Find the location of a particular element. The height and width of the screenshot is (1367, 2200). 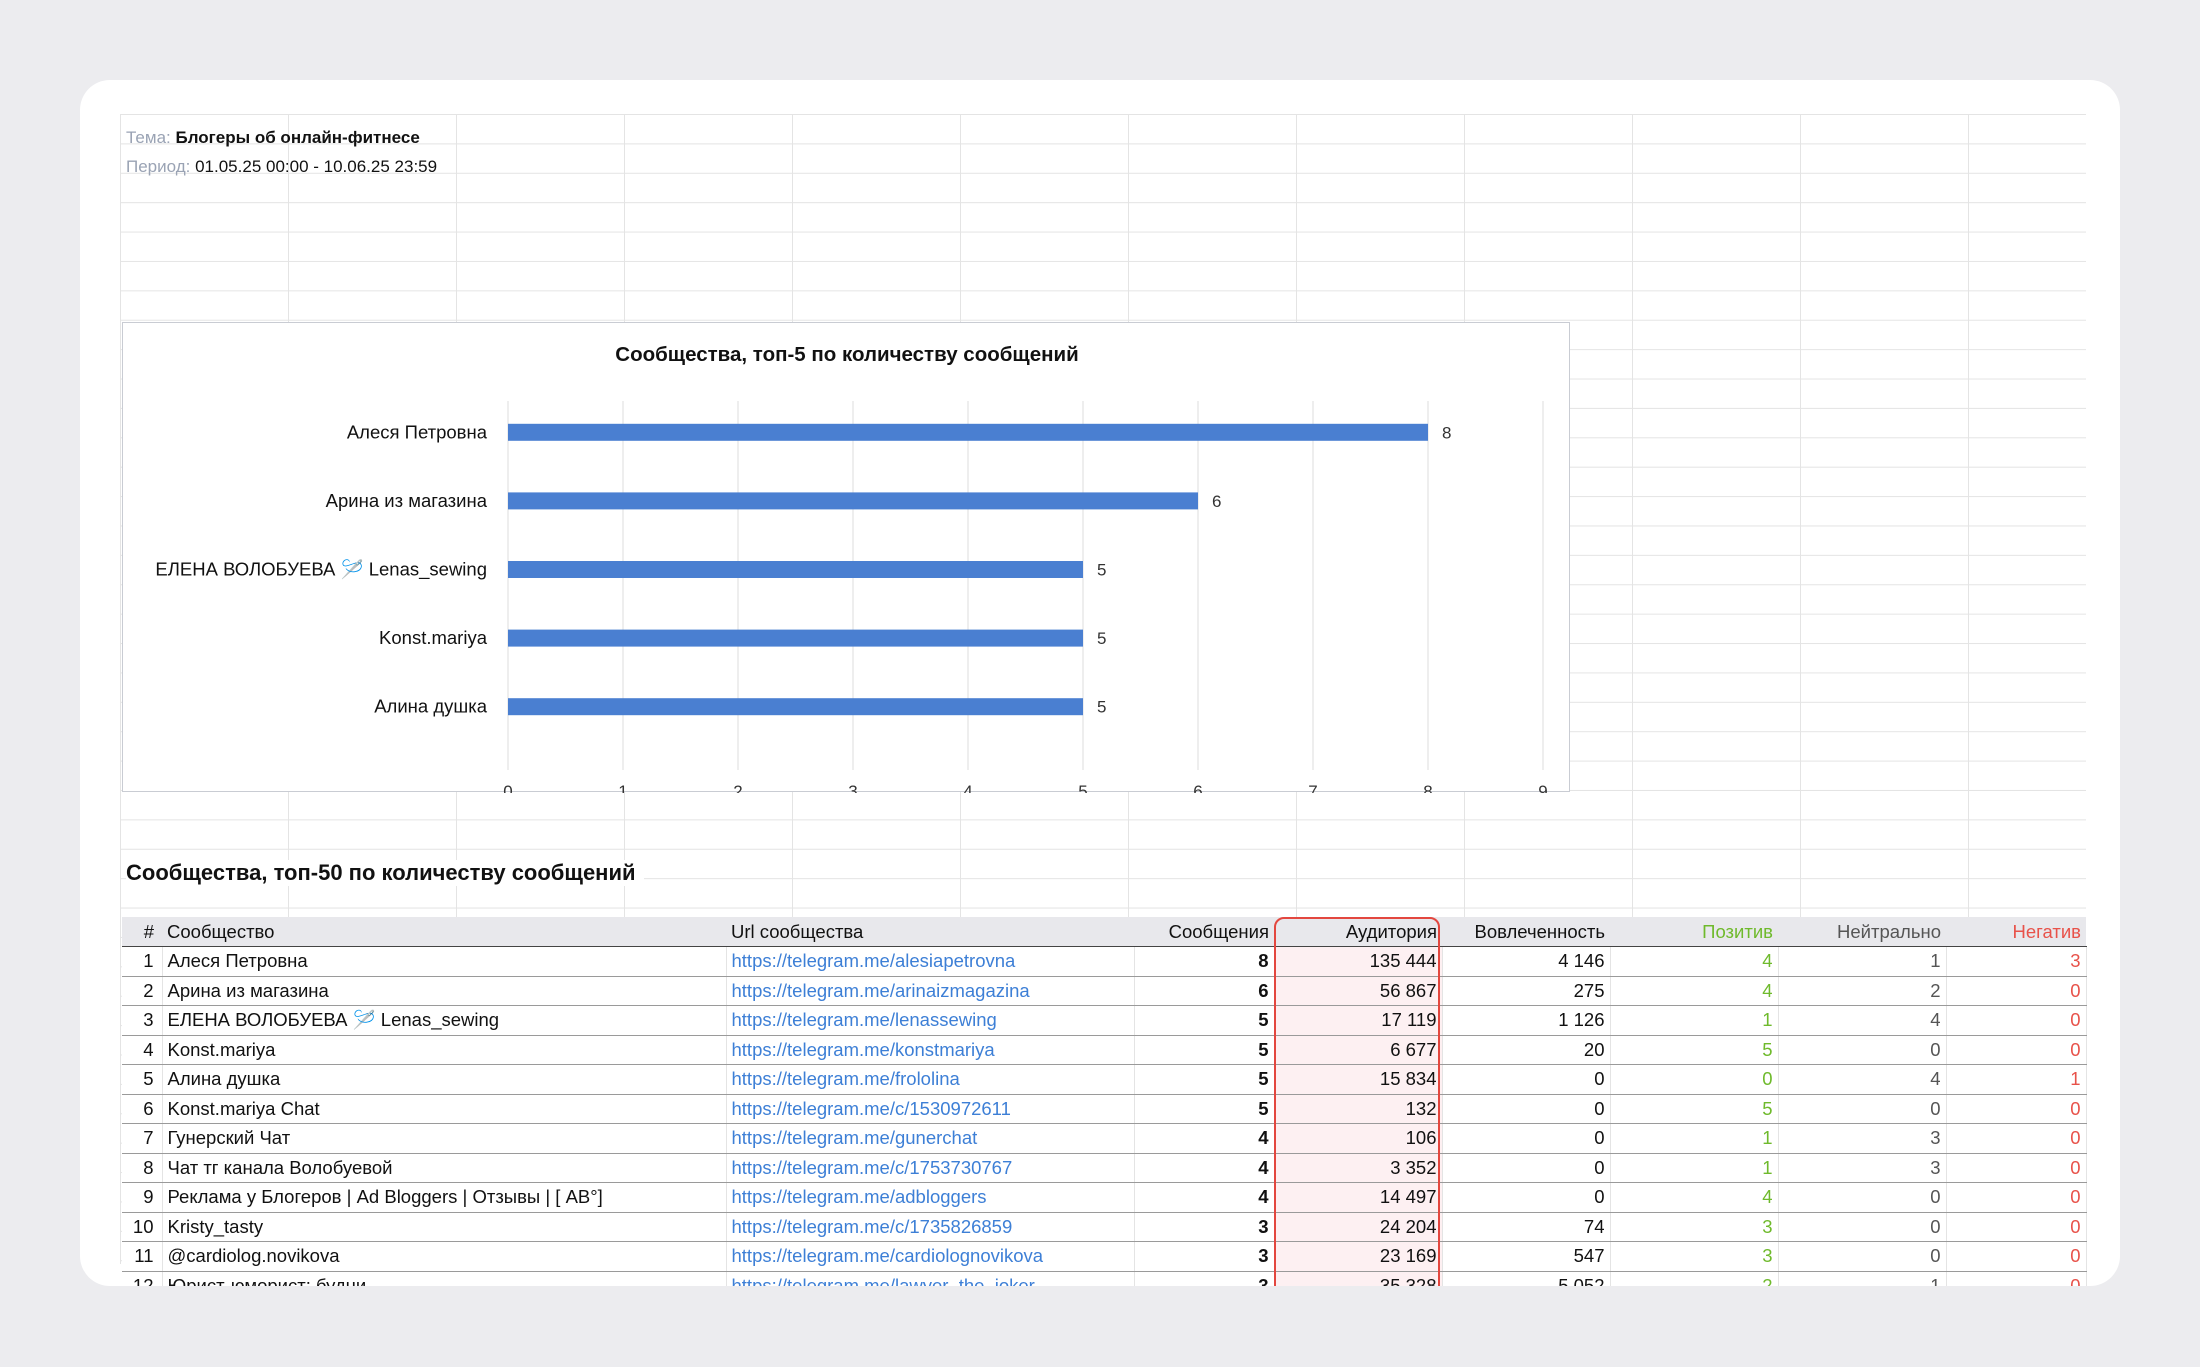

community-url: https://telegram.me/lenassewing is located at coordinates (930, 1020).